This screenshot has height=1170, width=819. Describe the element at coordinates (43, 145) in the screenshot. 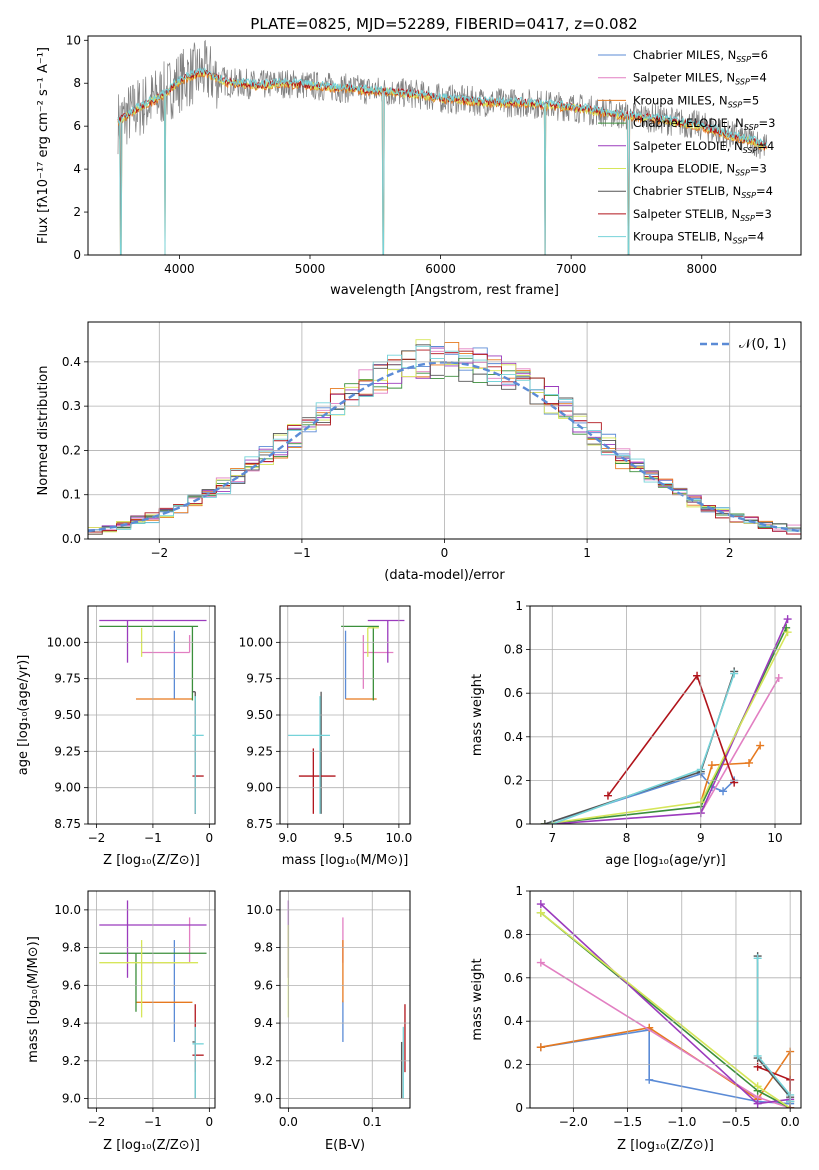

I see `y-axis-label: Flux [fλ10⁻¹⁷ erg cm⁻² s⁻¹ A⁻¹]` at that location.